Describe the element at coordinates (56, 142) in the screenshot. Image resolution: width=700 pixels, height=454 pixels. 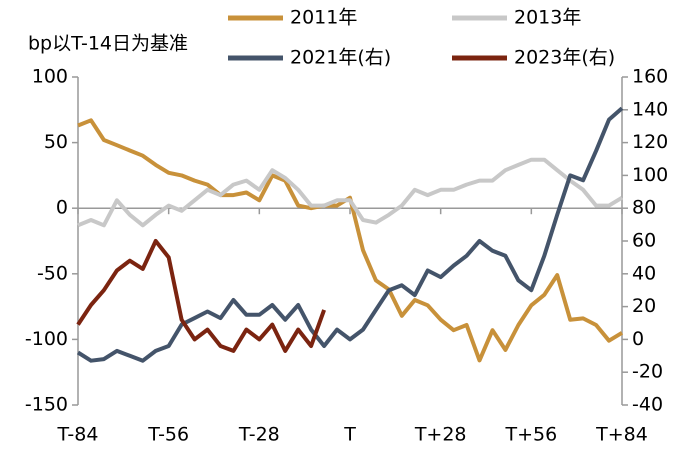
I see `y-tick-label: 50` at that location.